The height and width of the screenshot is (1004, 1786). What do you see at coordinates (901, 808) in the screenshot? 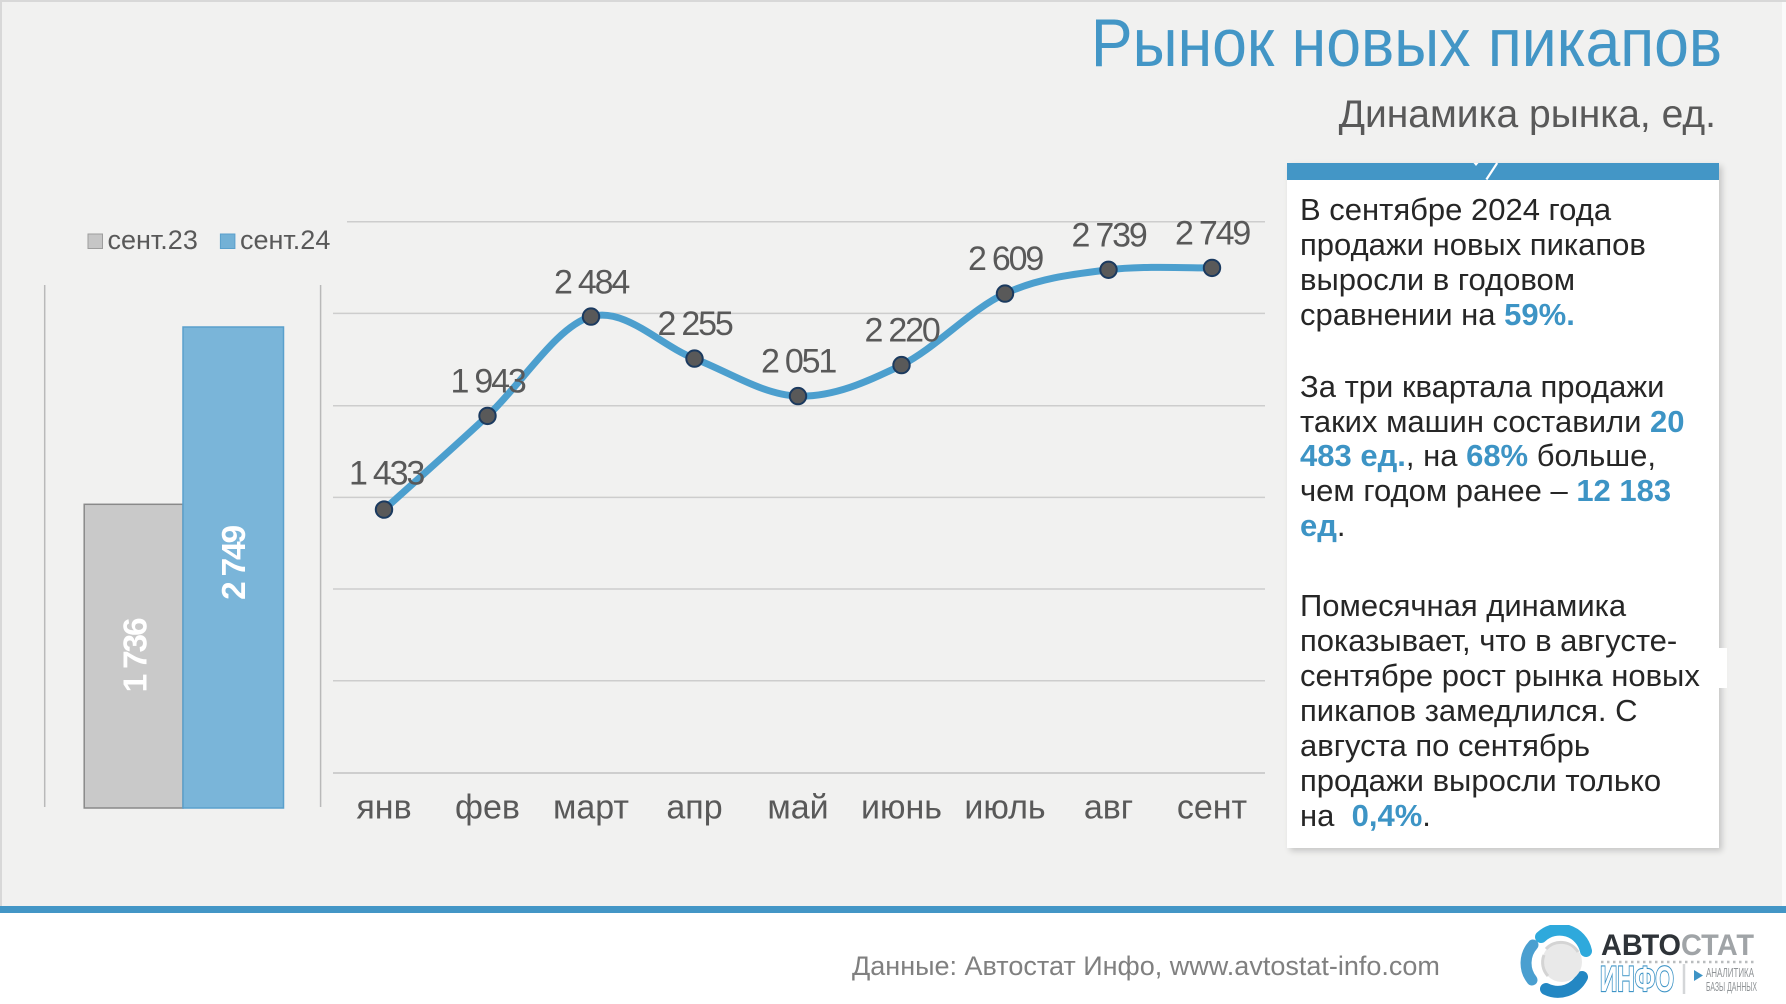
I see `svg-text: июнь` at bounding box center [901, 808].